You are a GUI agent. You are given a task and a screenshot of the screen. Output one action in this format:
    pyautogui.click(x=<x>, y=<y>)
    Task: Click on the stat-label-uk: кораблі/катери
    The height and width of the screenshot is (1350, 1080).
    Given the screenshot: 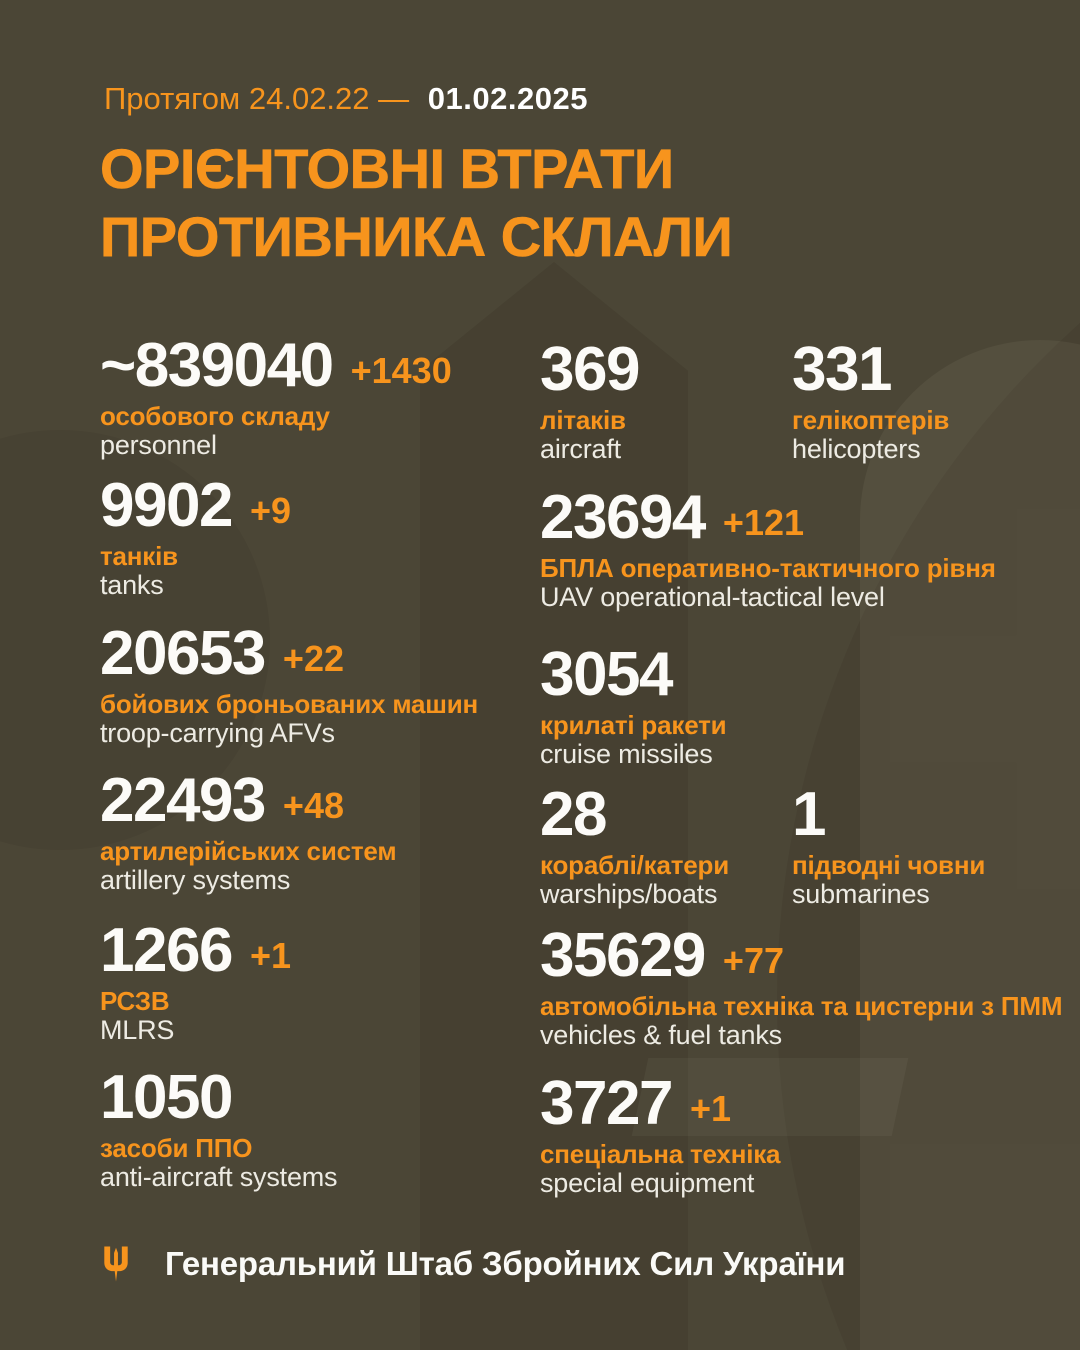 What is the action you would take?
    pyautogui.click(x=635, y=865)
    